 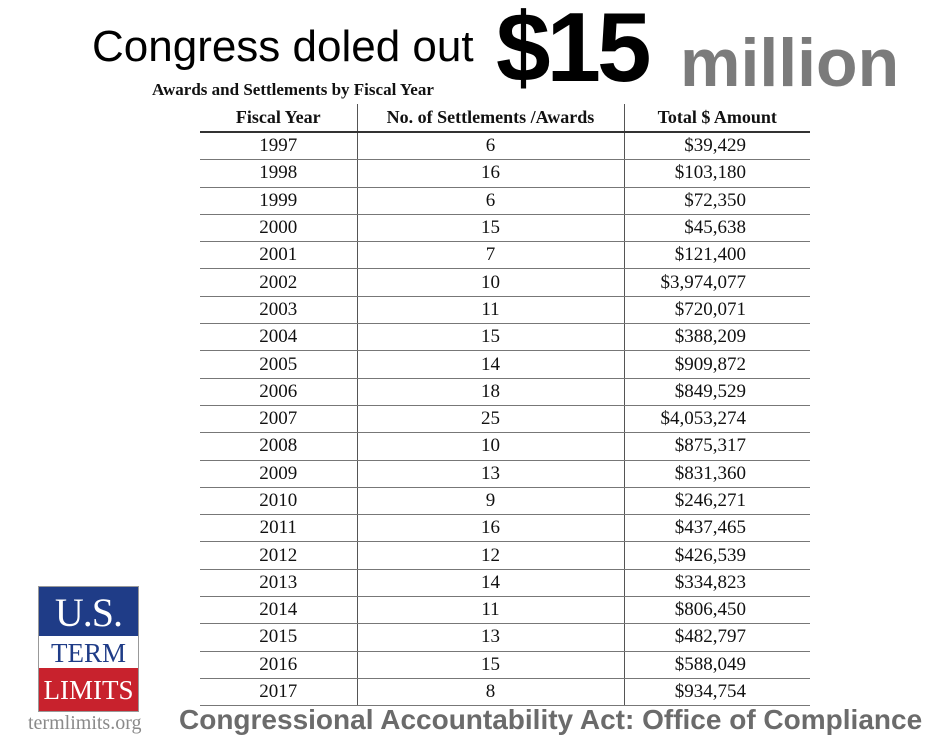 What do you see at coordinates (279, 118) in the screenshot?
I see `header-fiscal-year: Fiscal Year` at bounding box center [279, 118].